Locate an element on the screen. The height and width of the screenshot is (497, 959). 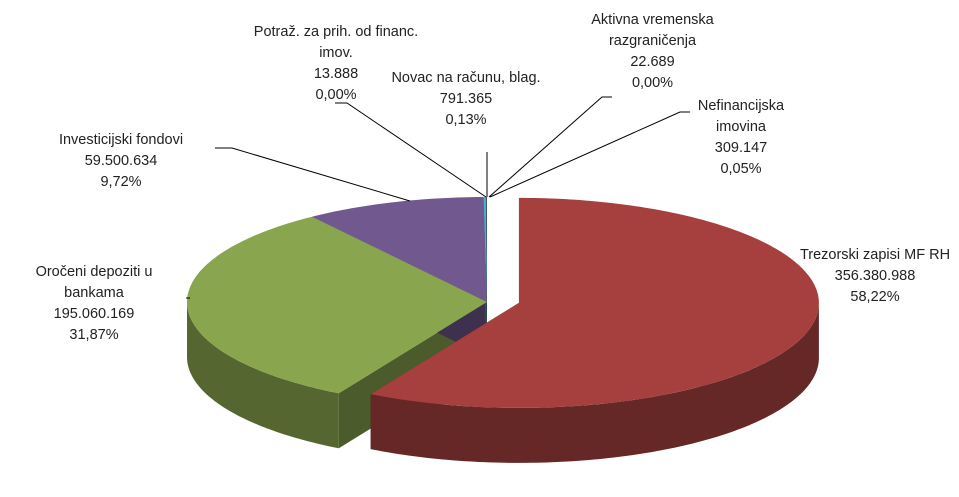
value-label: 13.888 is located at coordinates (336, 74).